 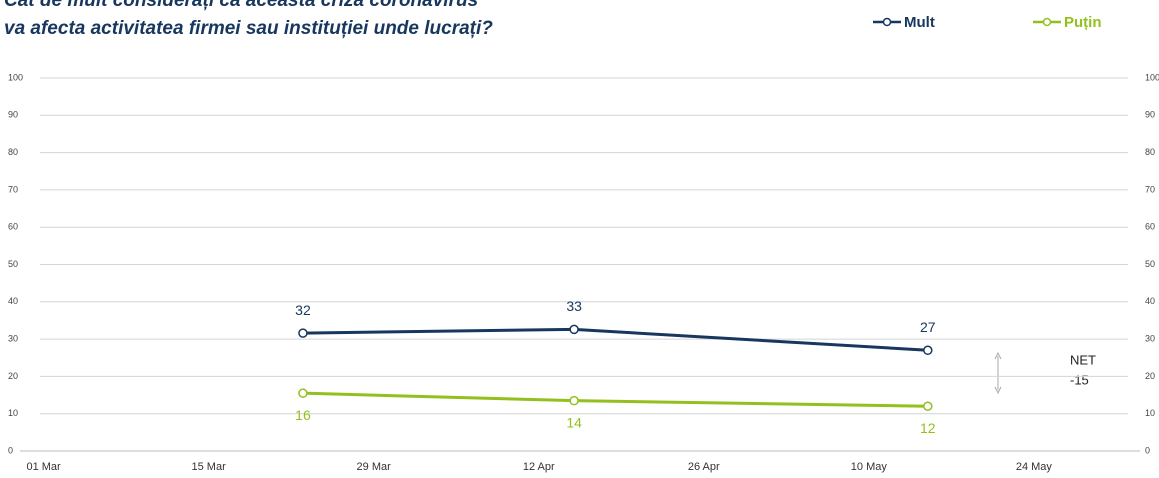 What do you see at coordinates (1150, 264) in the screenshot?
I see `y2-tick-label: 50` at bounding box center [1150, 264].